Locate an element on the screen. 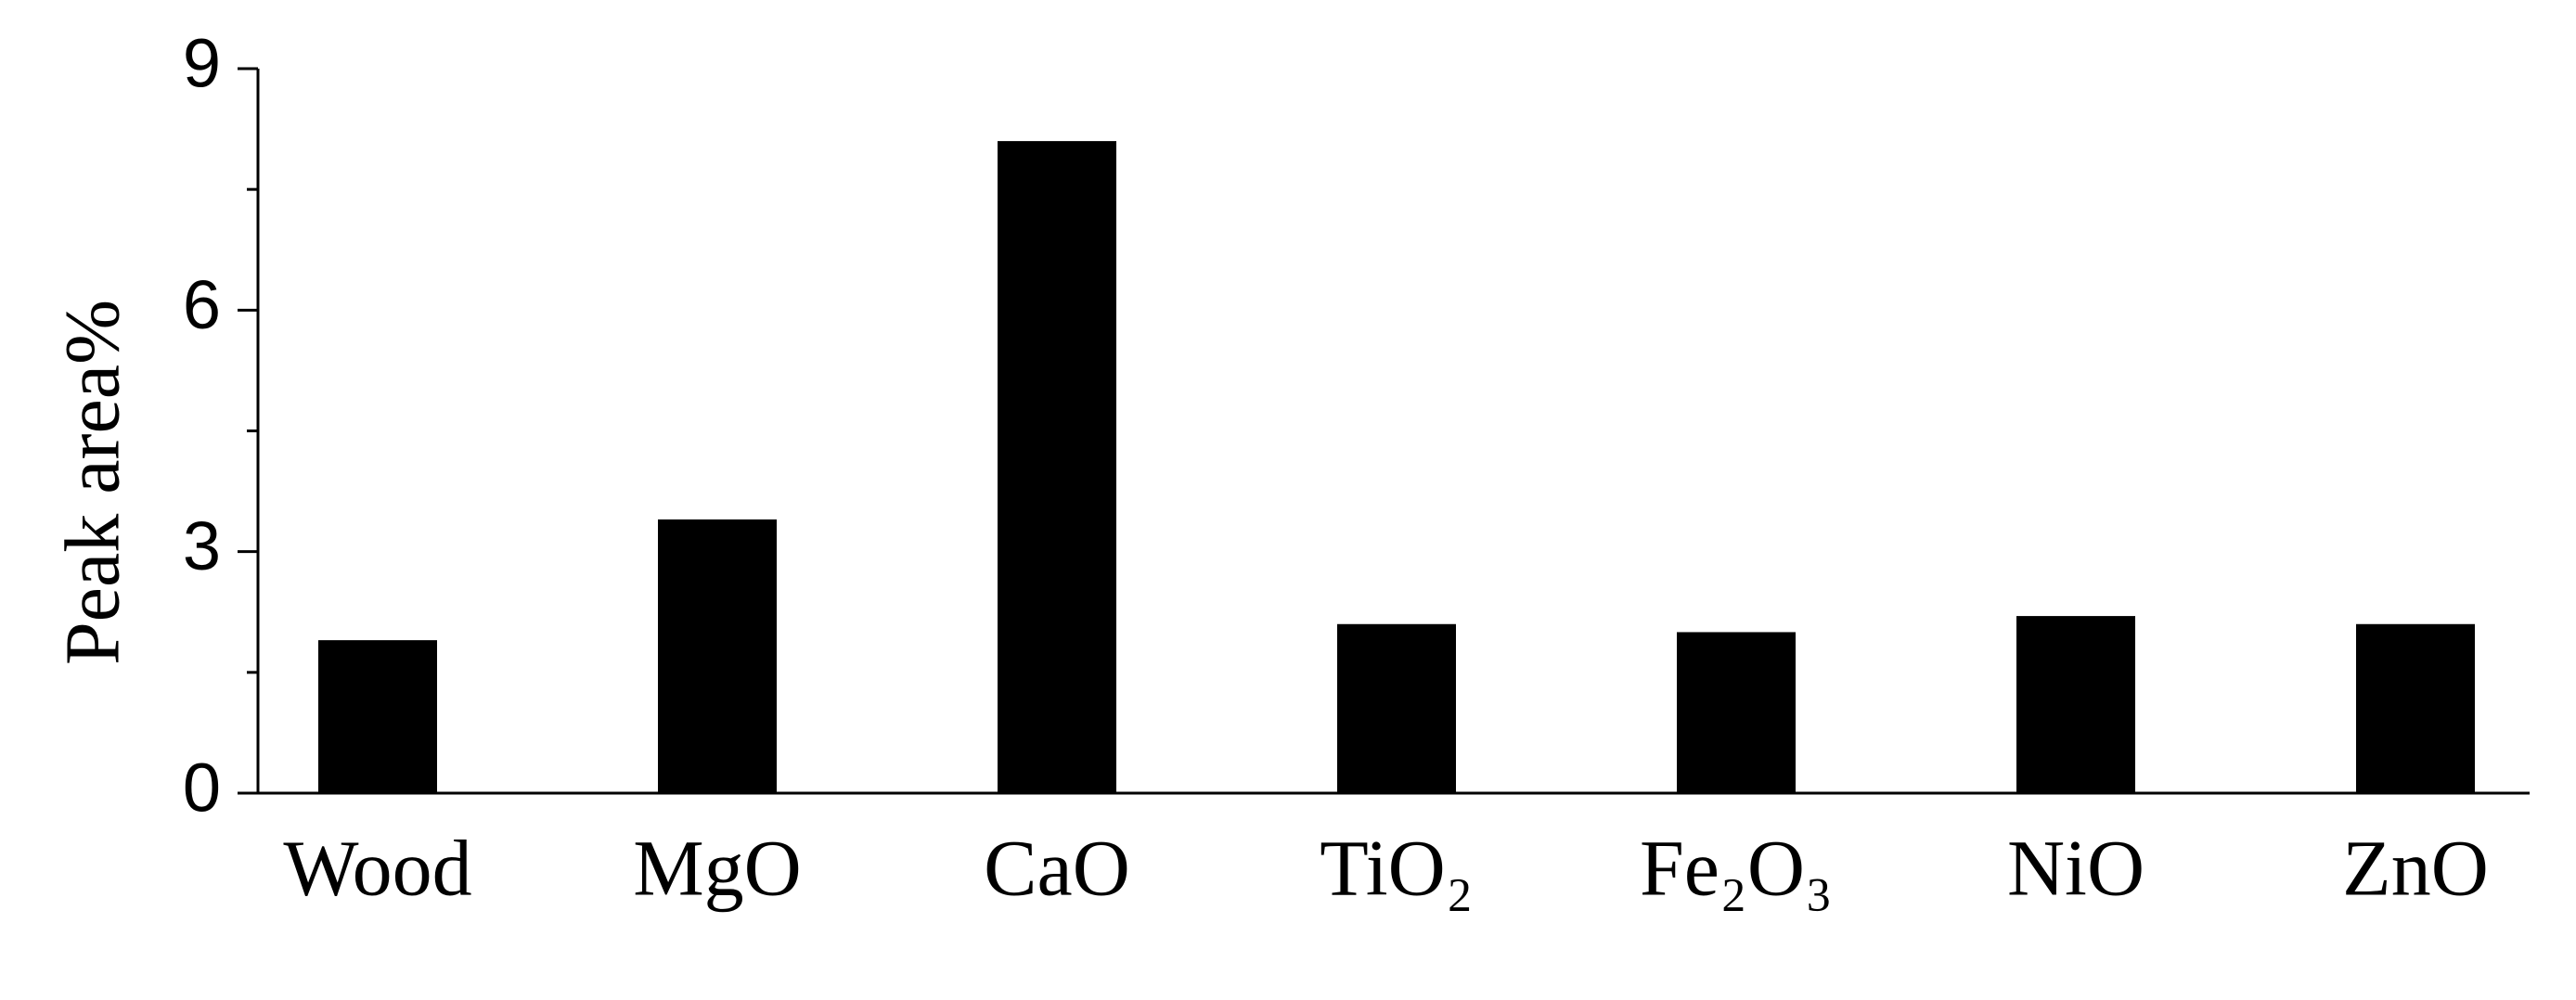 The height and width of the screenshot is (1000, 2576). x-tick-label: ZnO is located at coordinates (2415, 868).